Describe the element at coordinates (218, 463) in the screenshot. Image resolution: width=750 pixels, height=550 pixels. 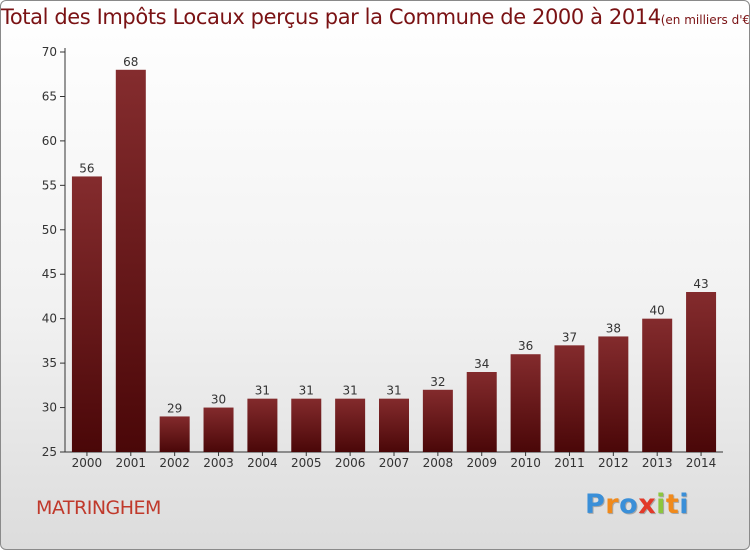
I see `x-tick-label: 2003` at that location.